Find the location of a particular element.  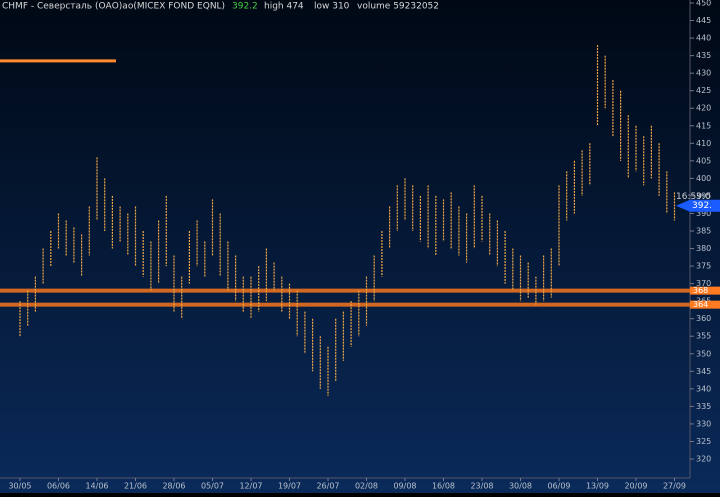

stat: high 474 is located at coordinates (284, 7).